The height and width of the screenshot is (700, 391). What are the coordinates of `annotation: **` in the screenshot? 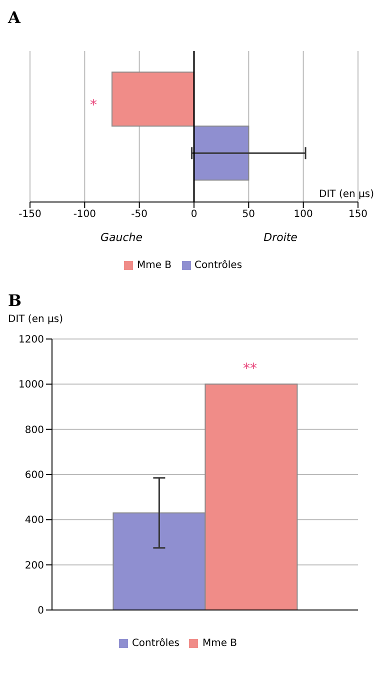 It's located at (250, 369).